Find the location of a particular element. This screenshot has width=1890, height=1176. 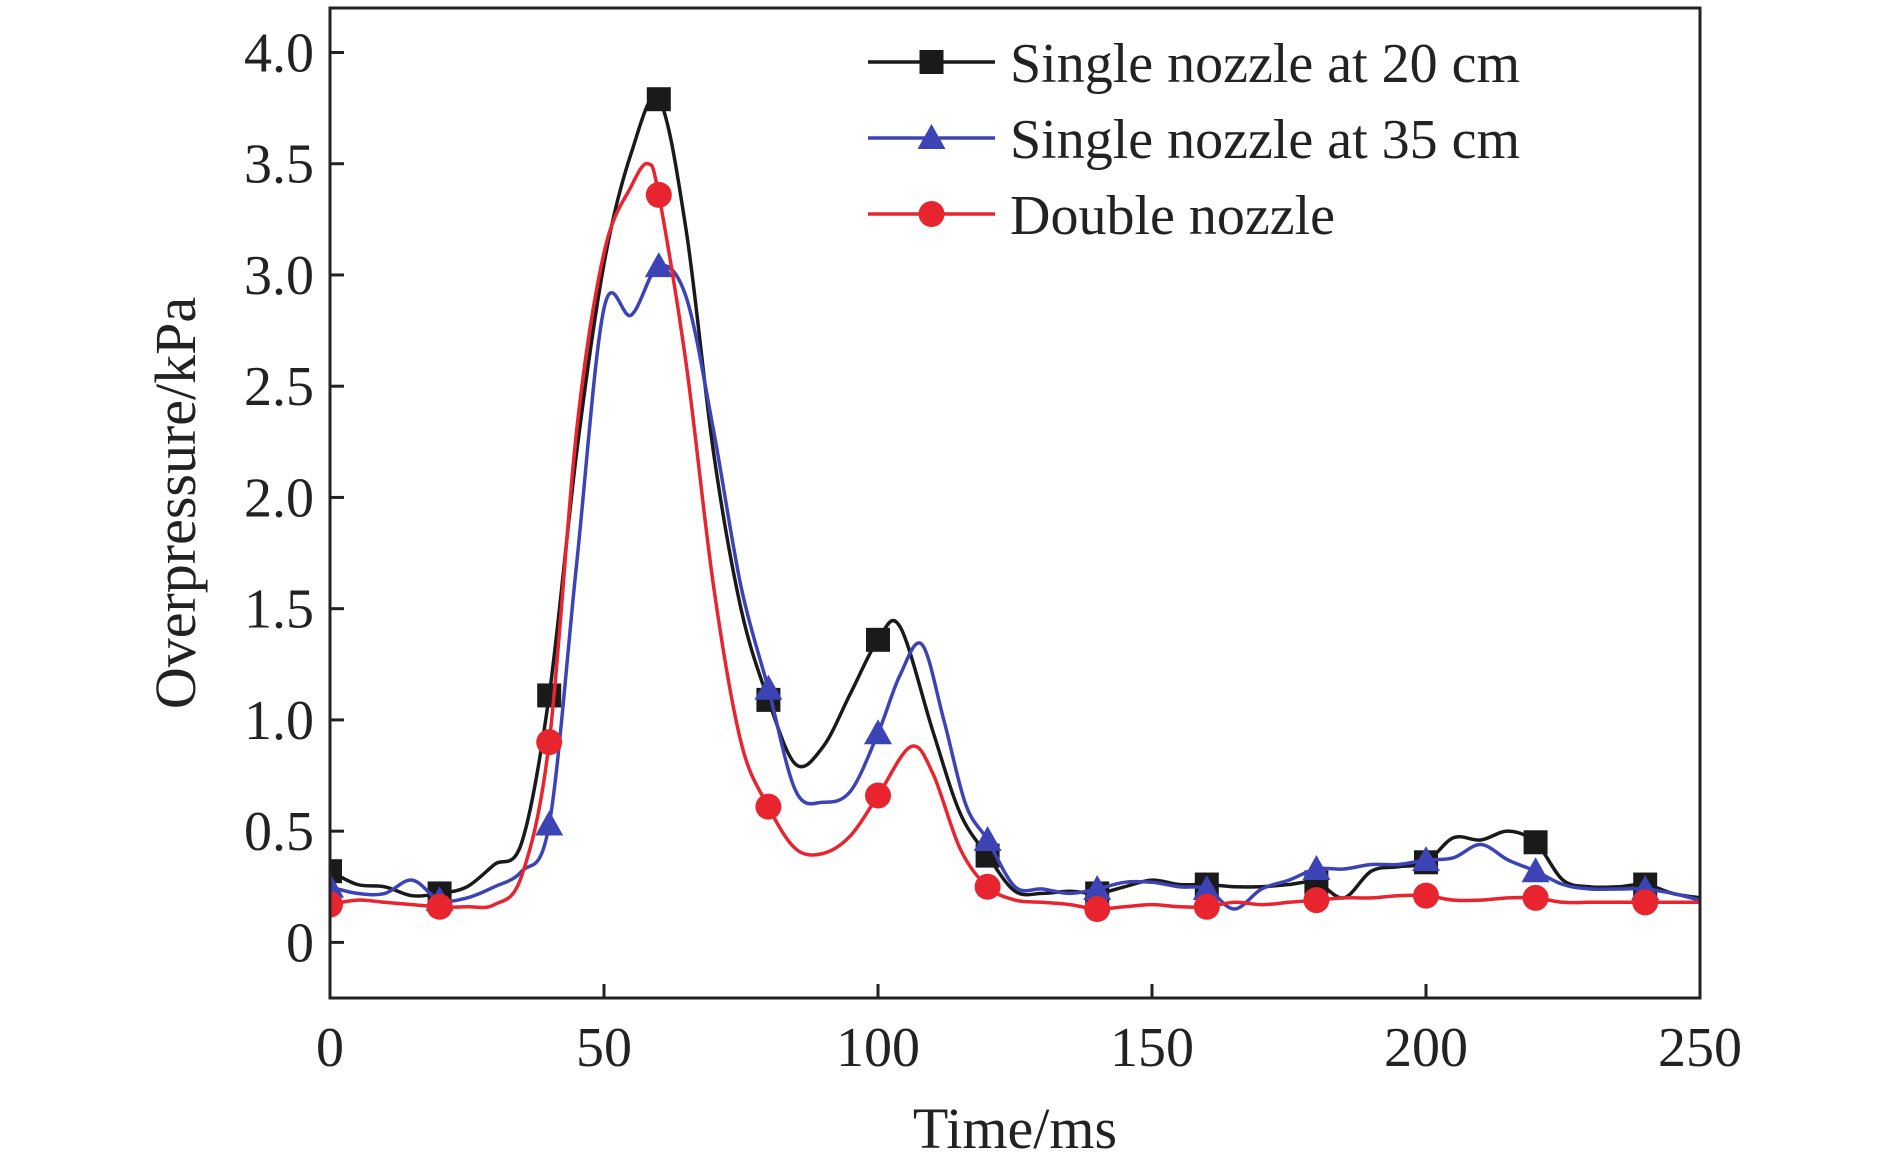

legend-entry-2: Single nozzle at 35 cm is located at coordinates (1194, 140).